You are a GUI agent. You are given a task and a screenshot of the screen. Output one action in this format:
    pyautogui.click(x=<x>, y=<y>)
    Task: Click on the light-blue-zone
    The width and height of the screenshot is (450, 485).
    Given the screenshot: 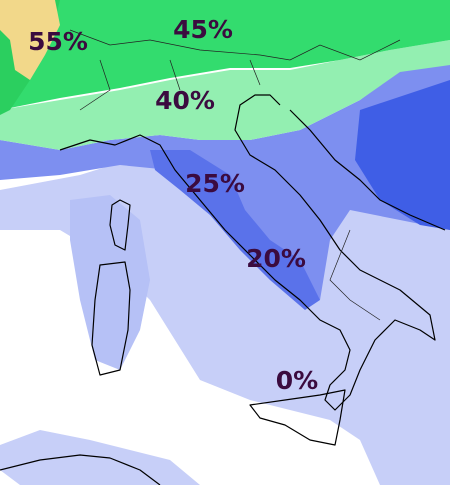 What is the action you would take?
    pyautogui.click(x=110, y=282)
    